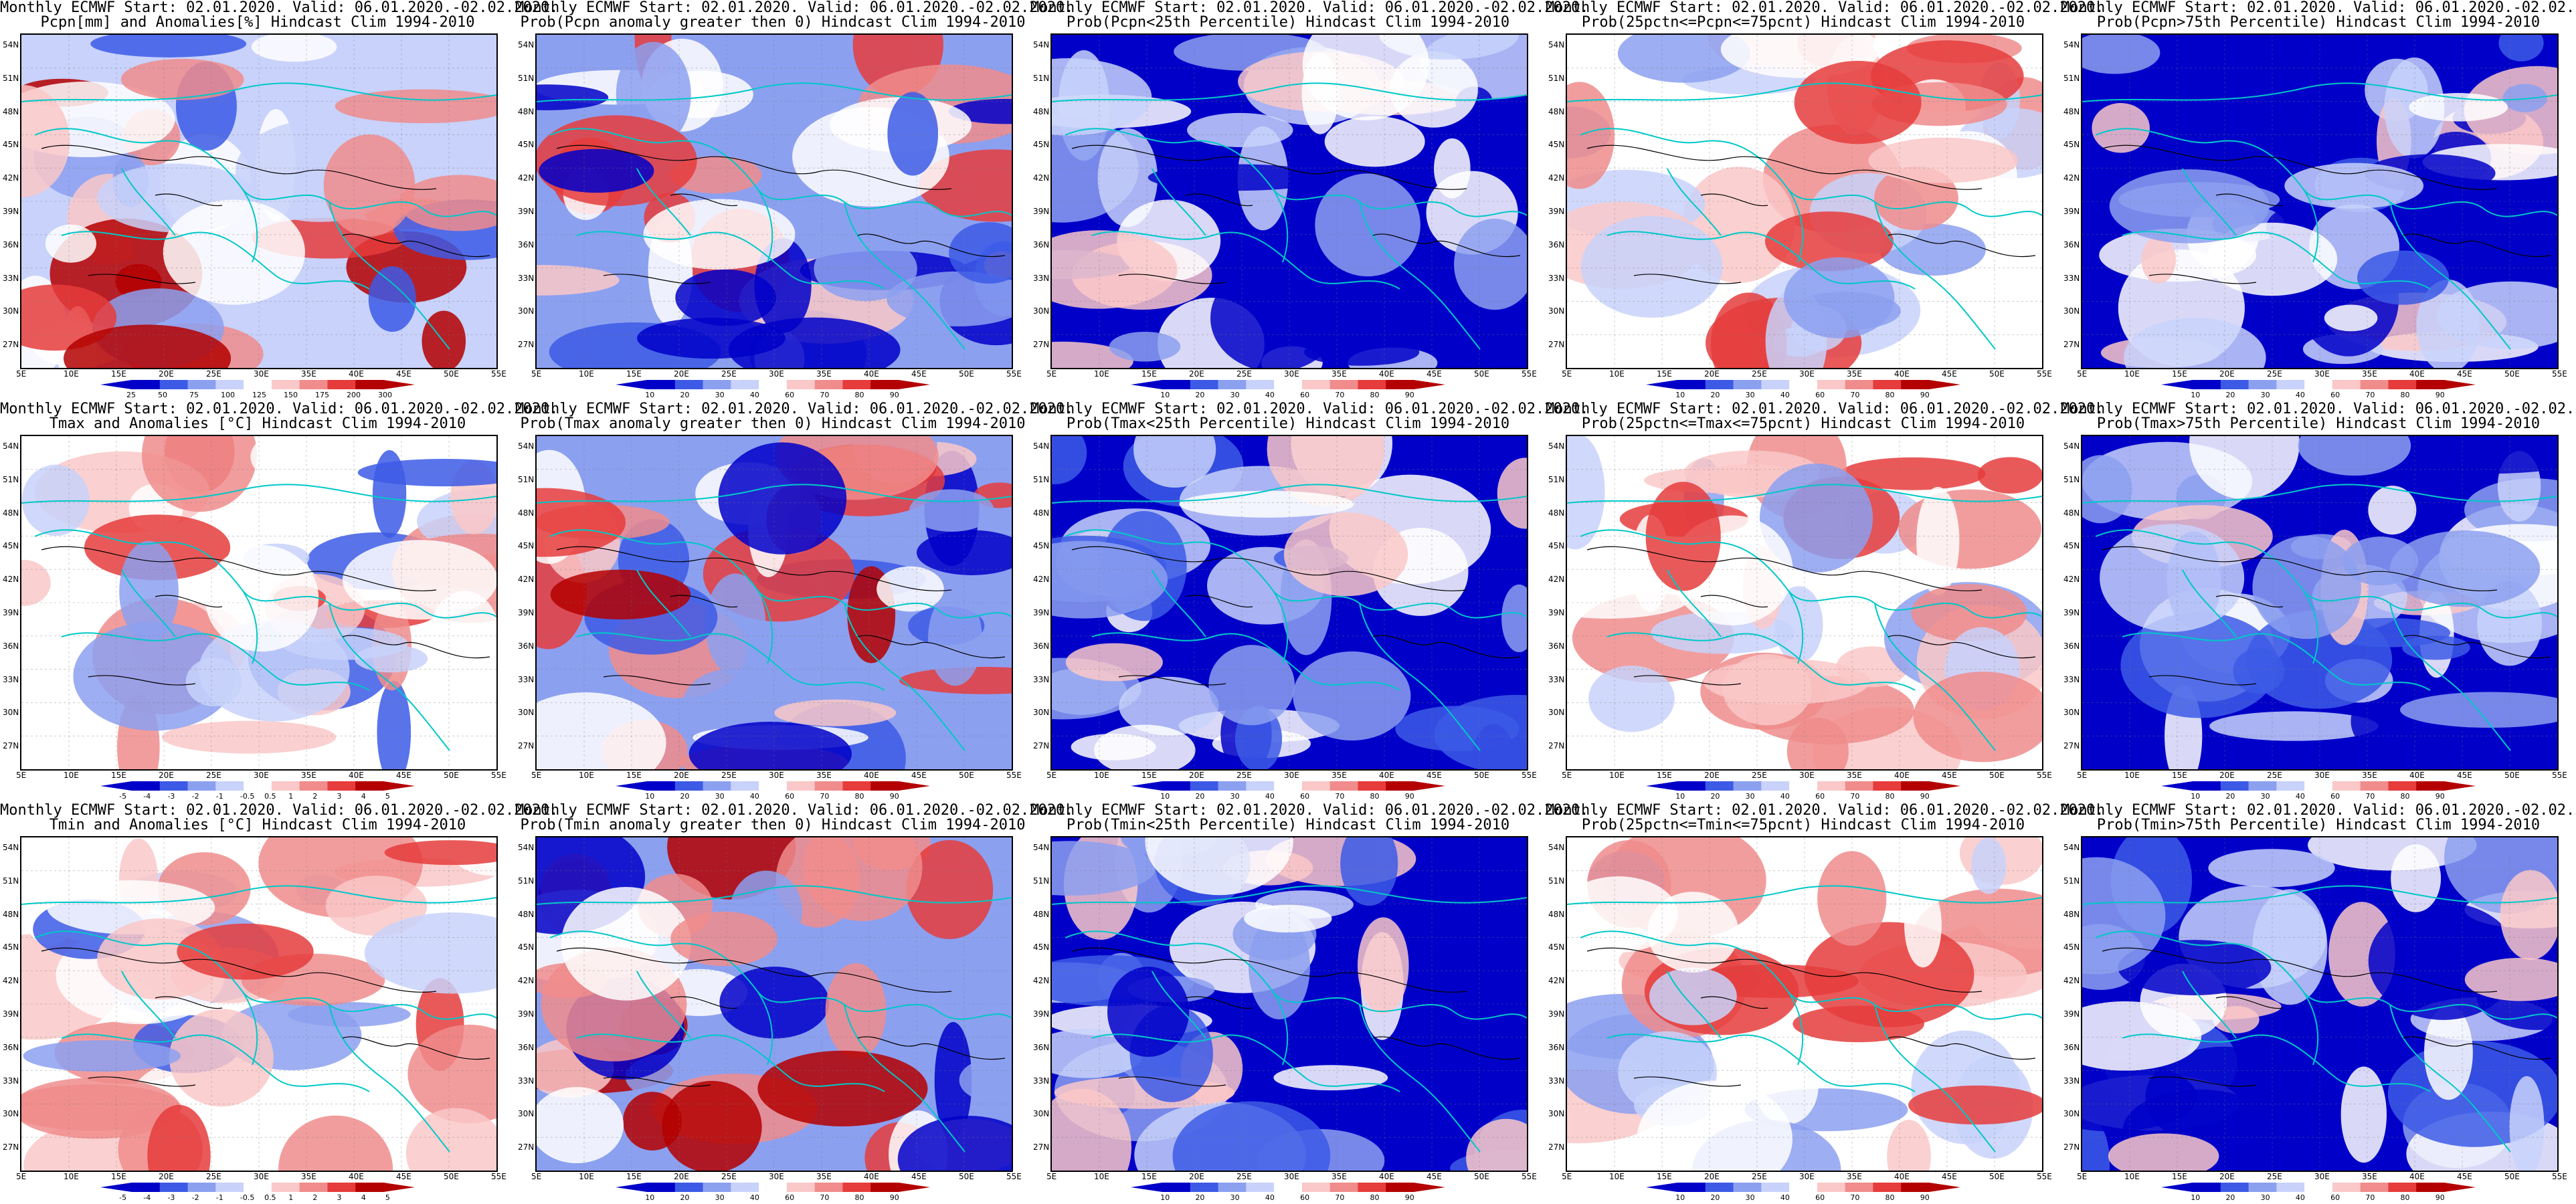 Image resolution: width=2576 pixels, height=1204 pixels. Describe the element at coordinates (123, 796) in the screenshot. I see `colorbar-tick-label: -5` at that location.